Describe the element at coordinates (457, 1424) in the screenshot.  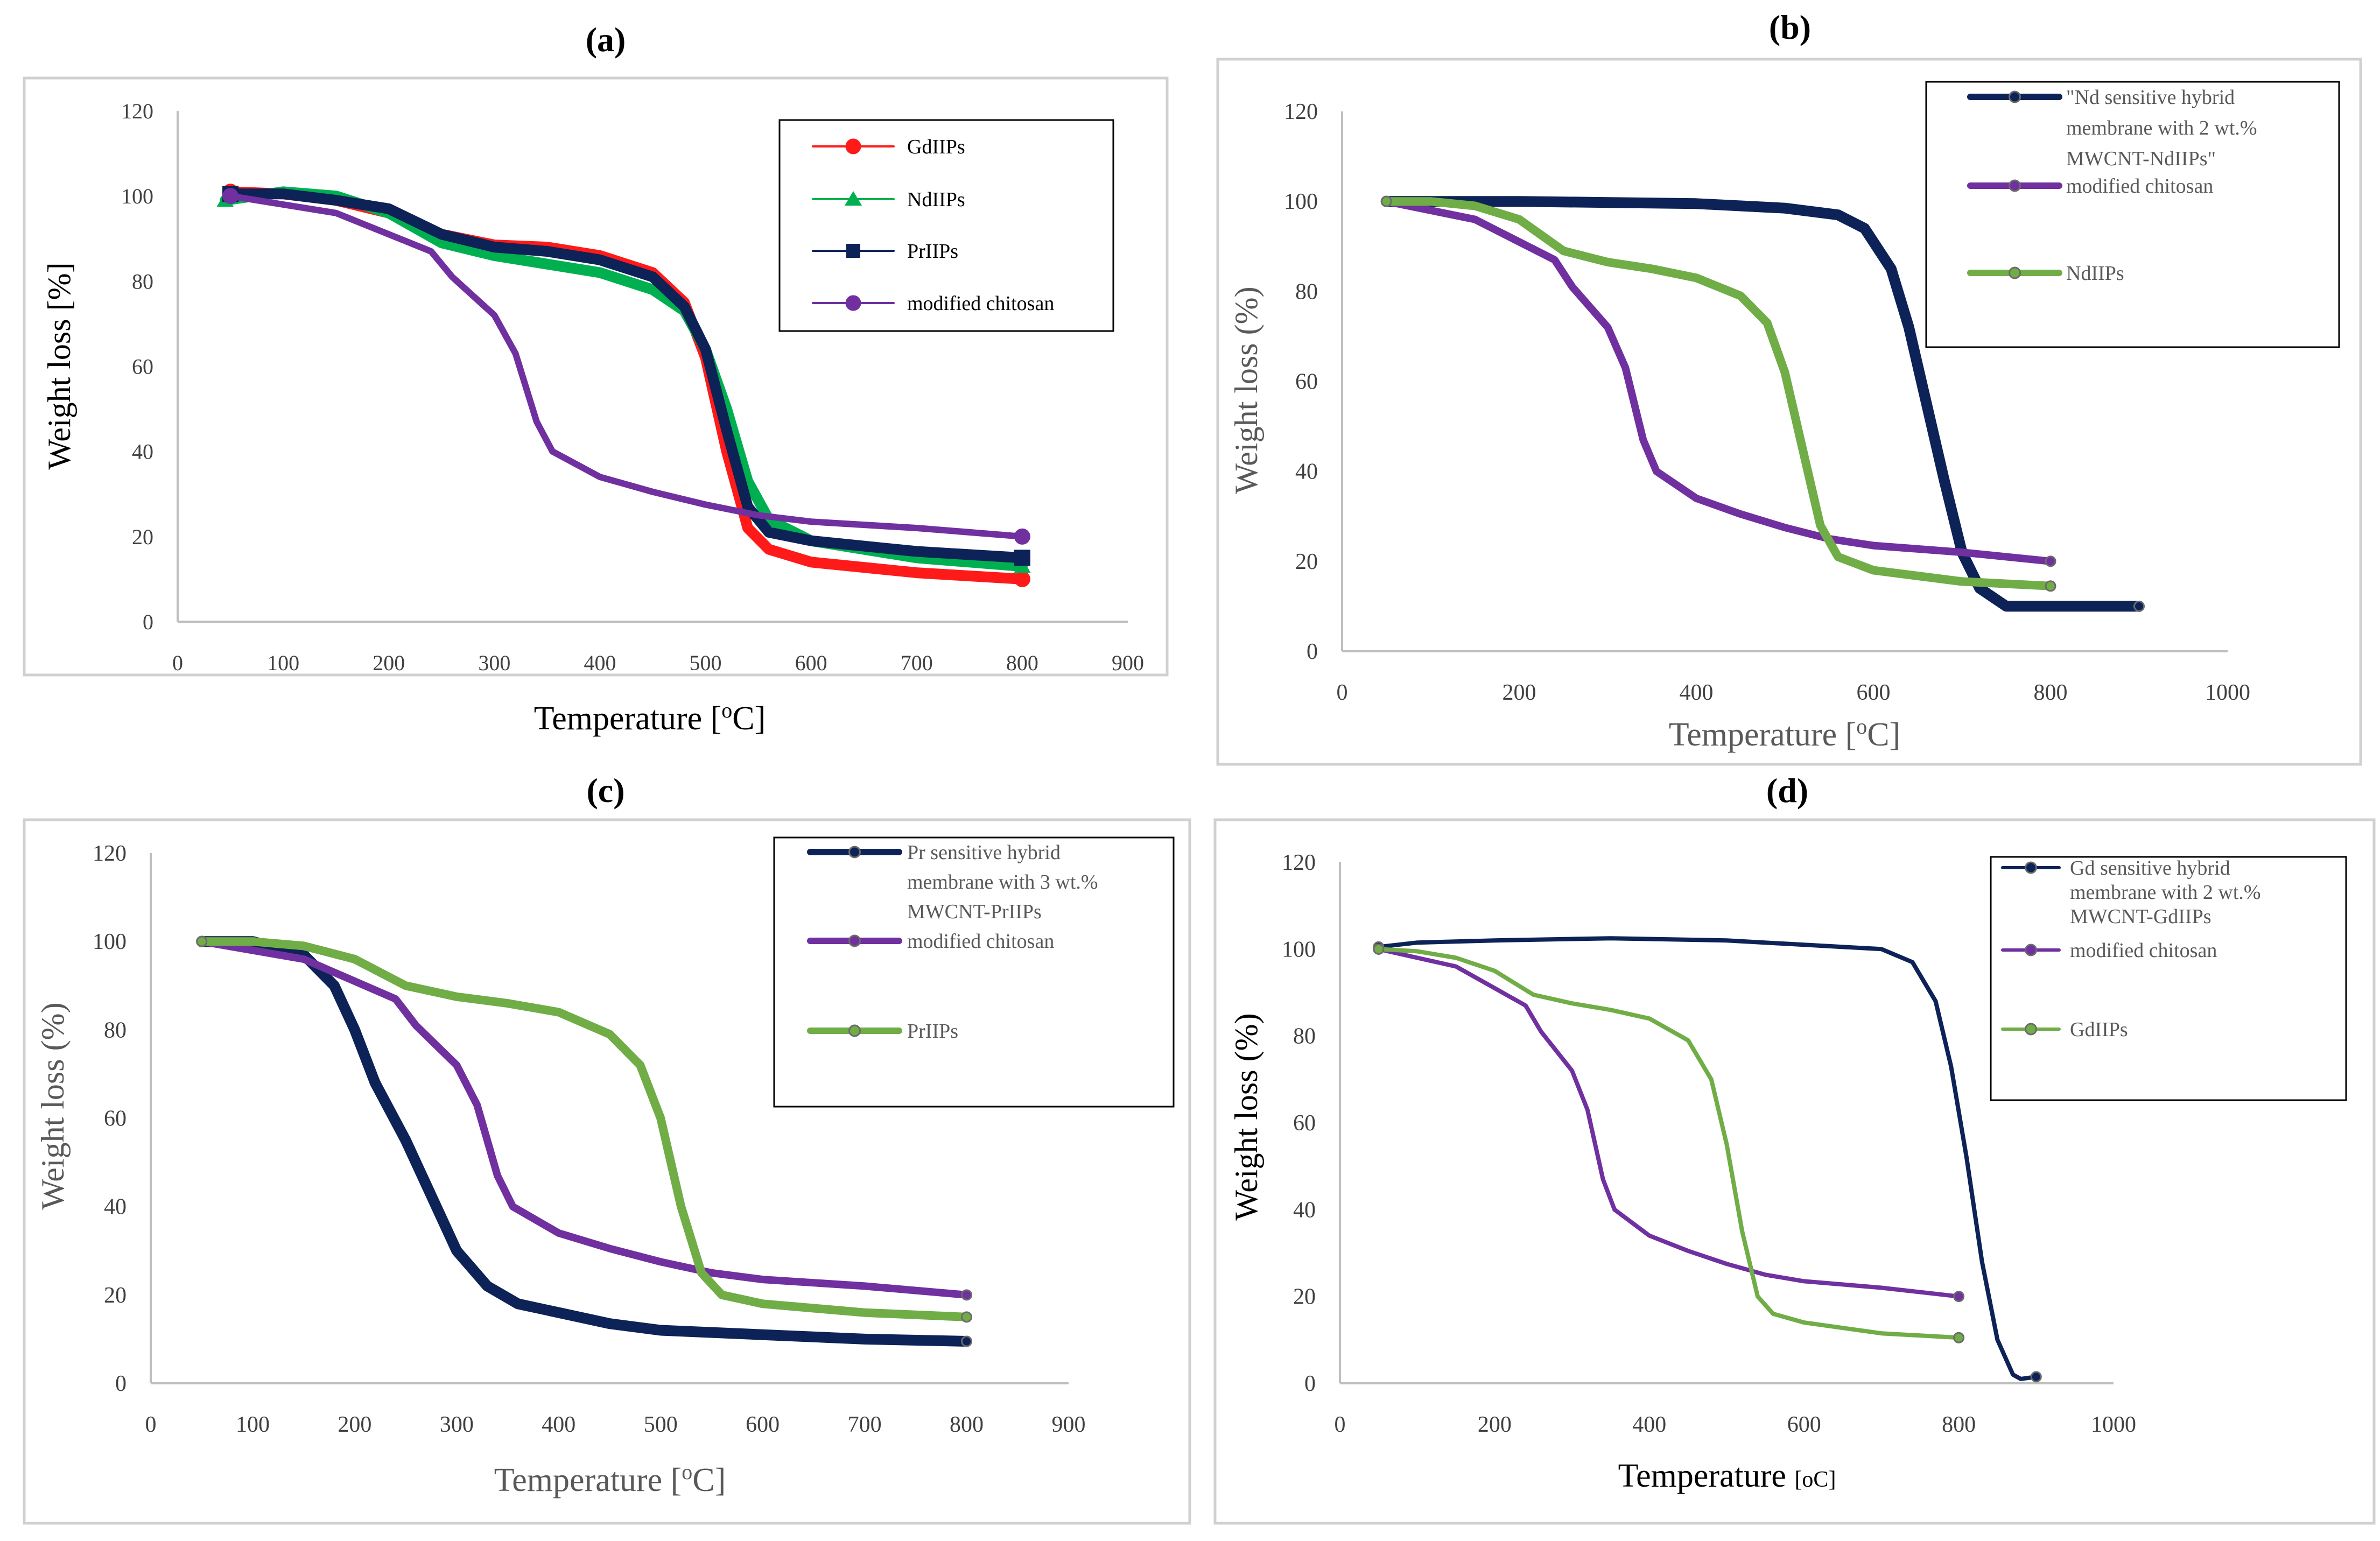
I see `x-tick-label: 300` at that location.